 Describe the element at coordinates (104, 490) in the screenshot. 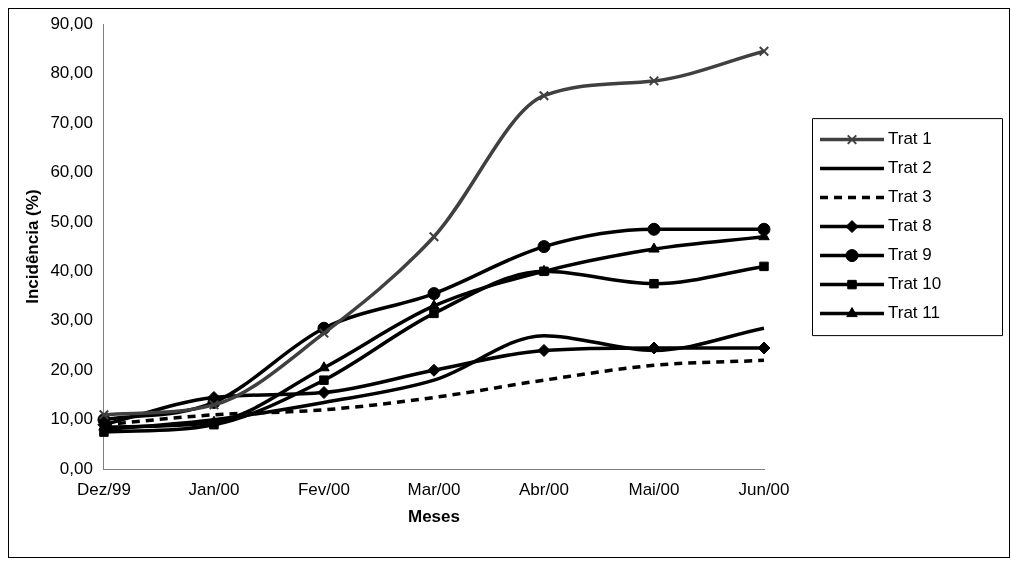

I see `x-tick-label: Dez/99` at that location.